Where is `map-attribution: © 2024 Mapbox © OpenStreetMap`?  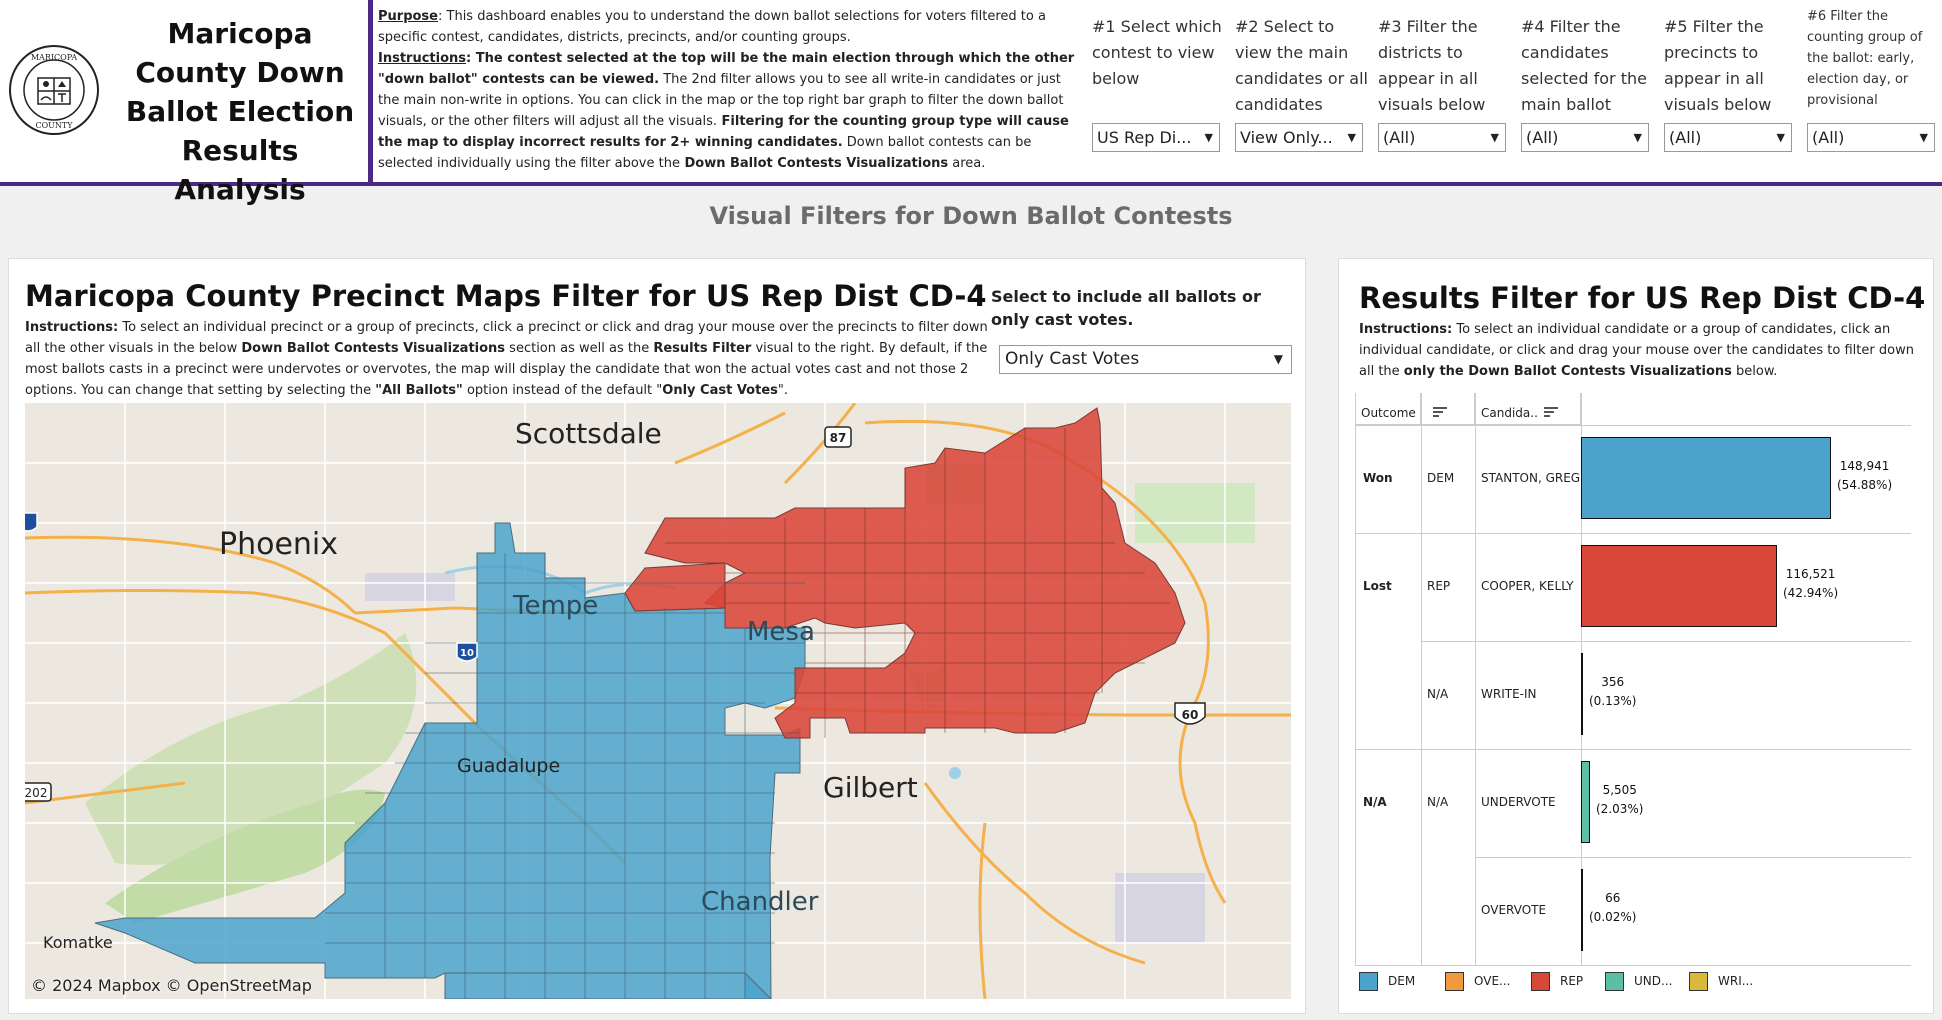 map-attribution: © 2024 Mapbox © OpenStreetMap is located at coordinates (171, 985).